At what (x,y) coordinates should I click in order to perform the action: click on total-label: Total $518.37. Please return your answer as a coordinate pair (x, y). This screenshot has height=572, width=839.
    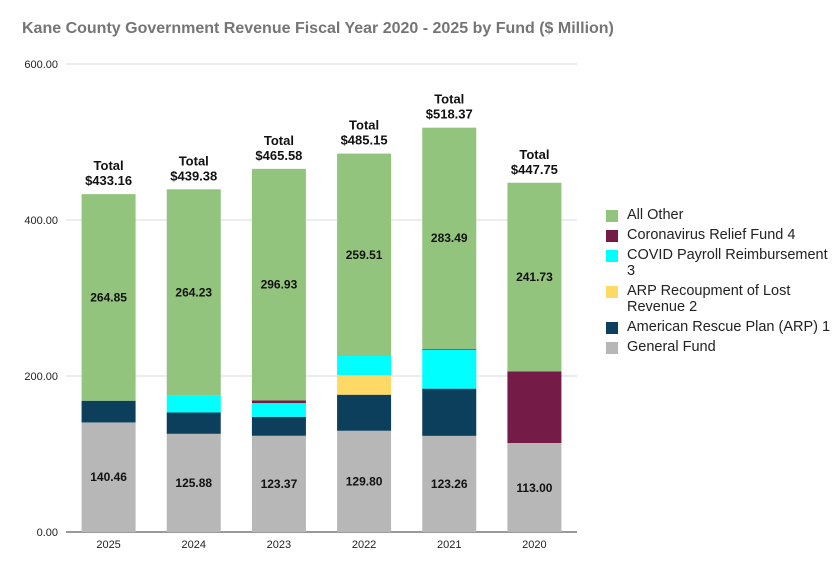
    Looking at the image, I should click on (449, 107).